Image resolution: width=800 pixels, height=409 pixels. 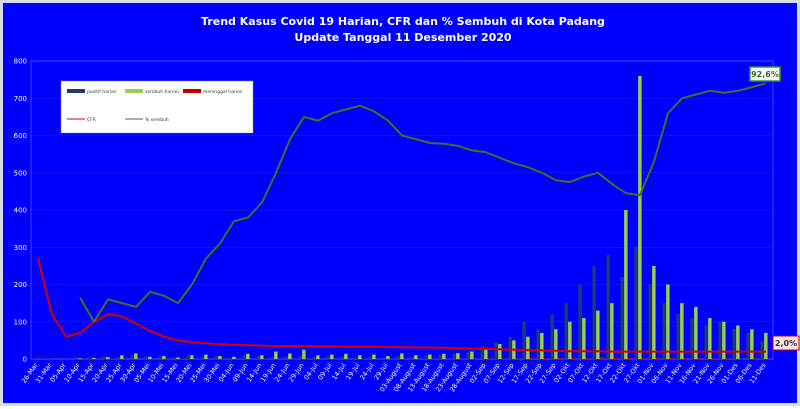 I want to click on callout-cfr: 2,0%, so click(x=786, y=343).